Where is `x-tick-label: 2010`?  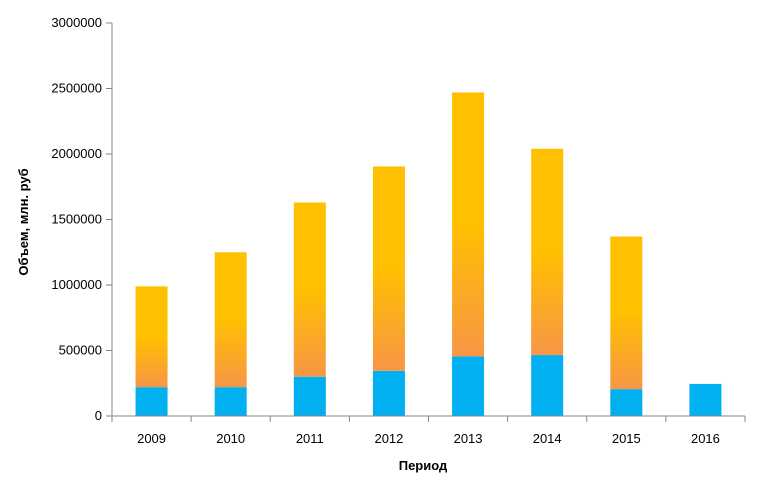
x-tick-label: 2010 is located at coordinates (230, 438).